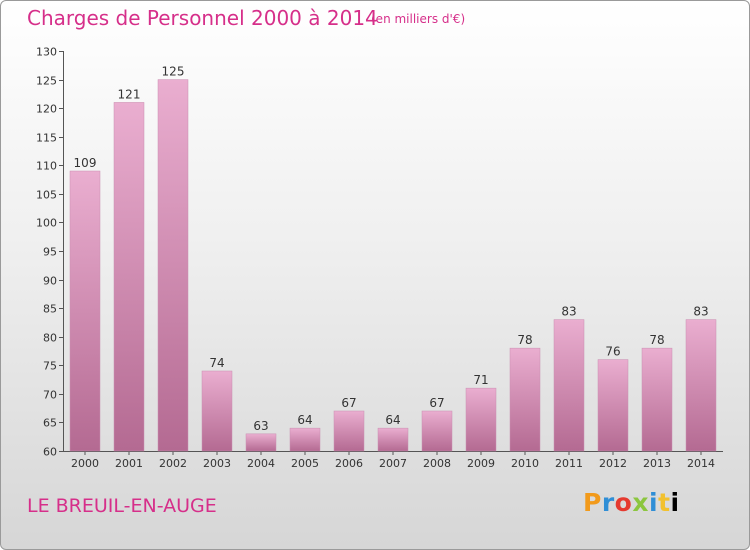 The height and width of the screenshot is (550, 750). Describe the element at coordinates (418, 19) in the screenshot. I see `chart-unit: (en milliers d'€)` at that location.